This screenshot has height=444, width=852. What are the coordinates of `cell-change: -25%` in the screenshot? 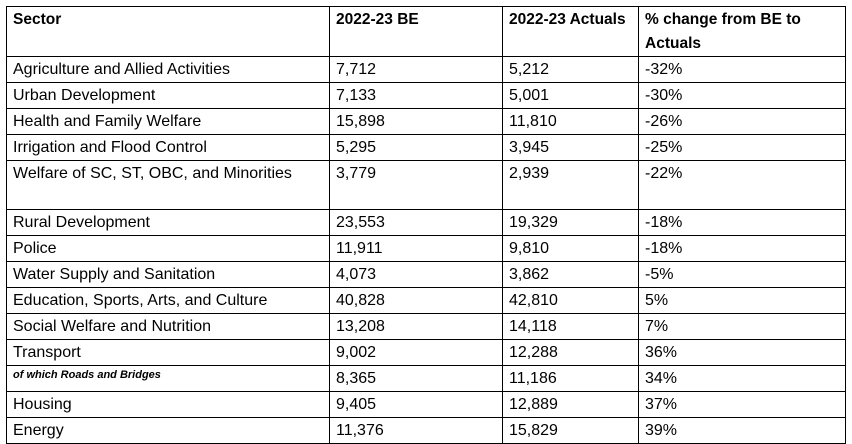 It's located at (742, 147).